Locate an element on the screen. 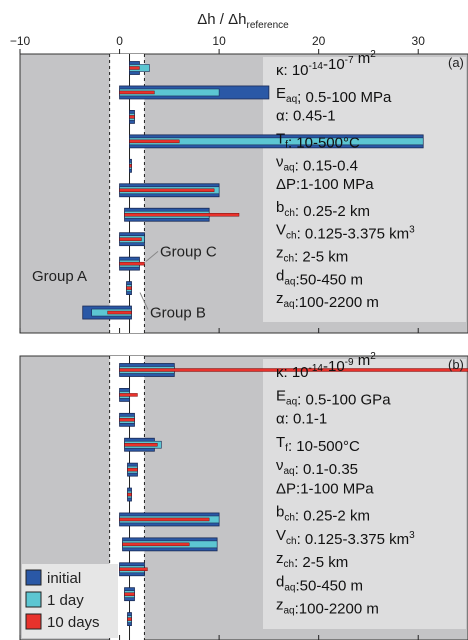 The image size is (468, 640). parameter-line: κ: 10-14-10-7 m2 is located at coordinates (326, 64).